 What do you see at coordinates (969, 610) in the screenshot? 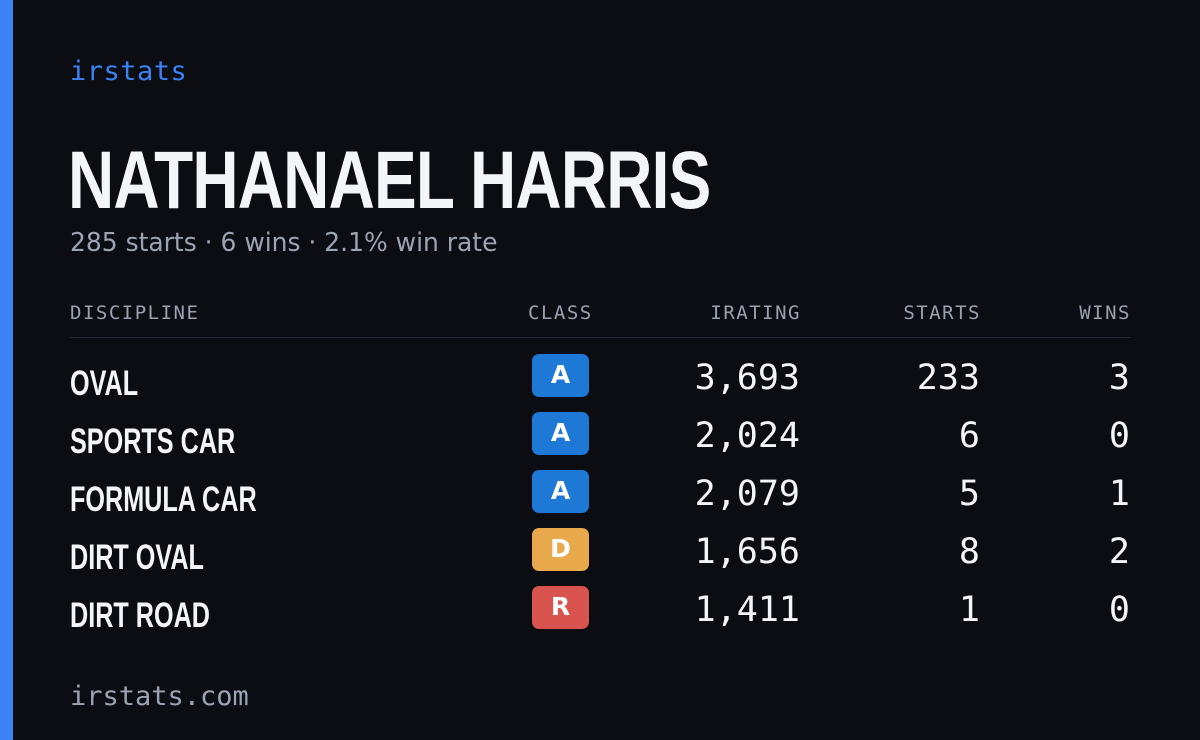
I see `starts-value: 1` at bounding box center [969, 610].